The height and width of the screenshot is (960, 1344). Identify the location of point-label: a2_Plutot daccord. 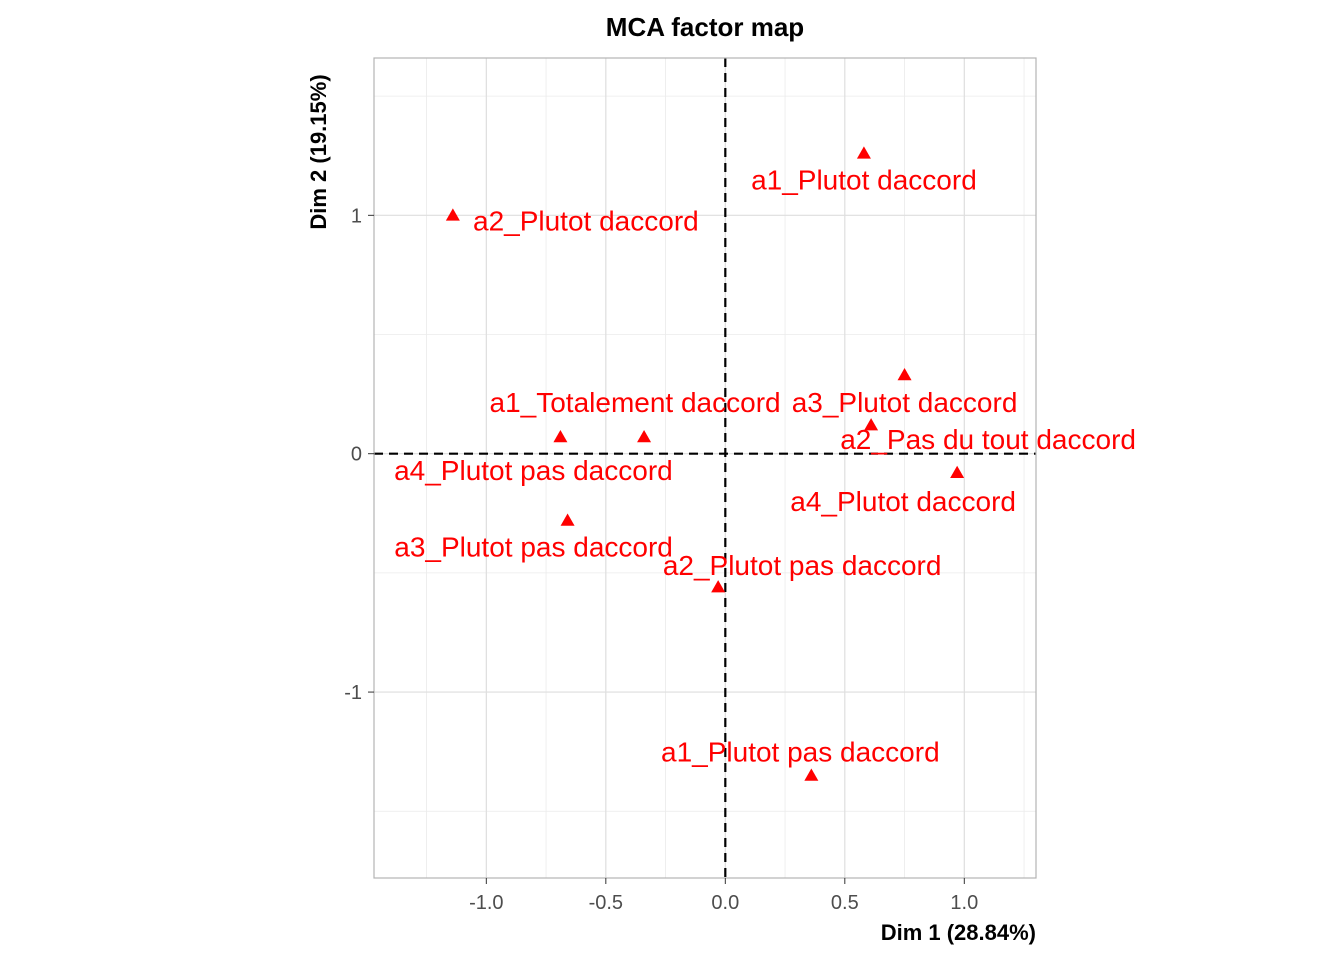
(586, 220).